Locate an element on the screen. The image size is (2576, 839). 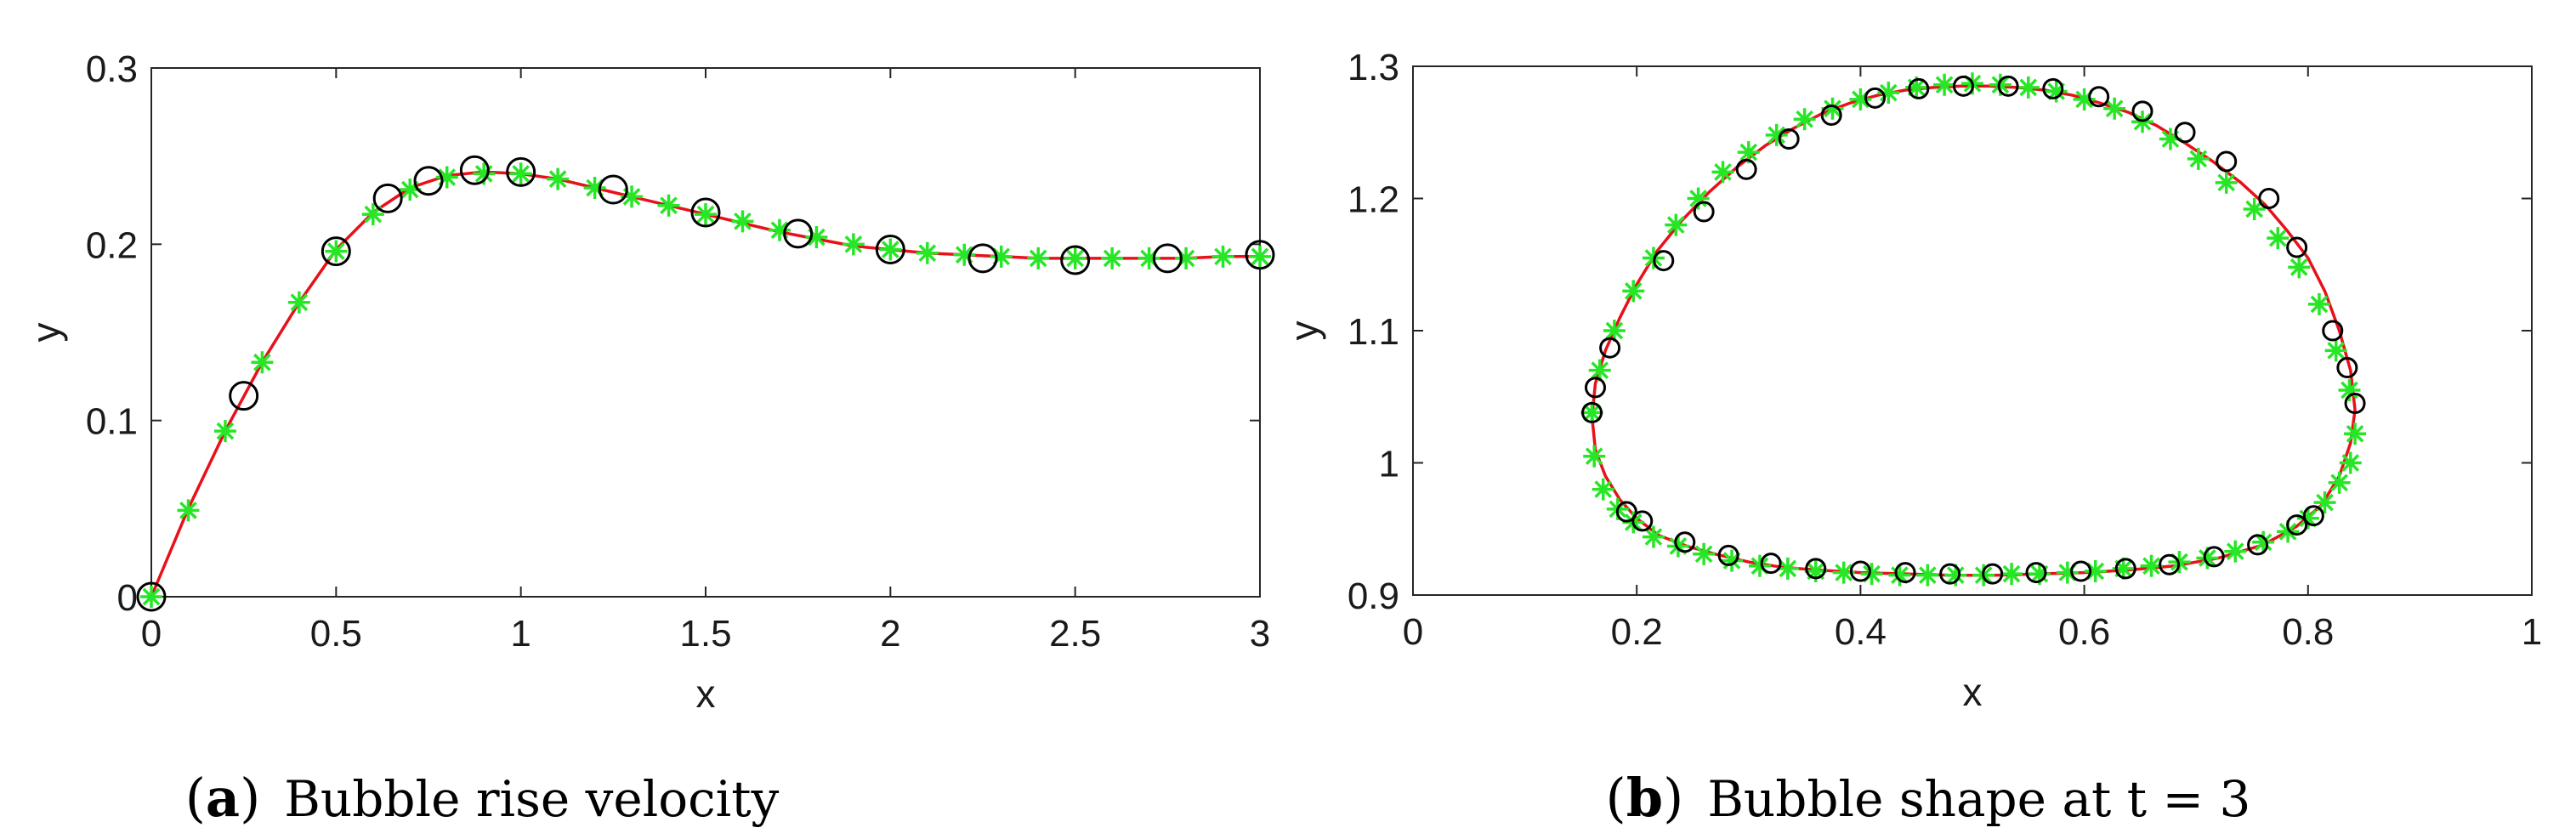
x-tick-label: 0.4 is located at coordinates (1861, 632).